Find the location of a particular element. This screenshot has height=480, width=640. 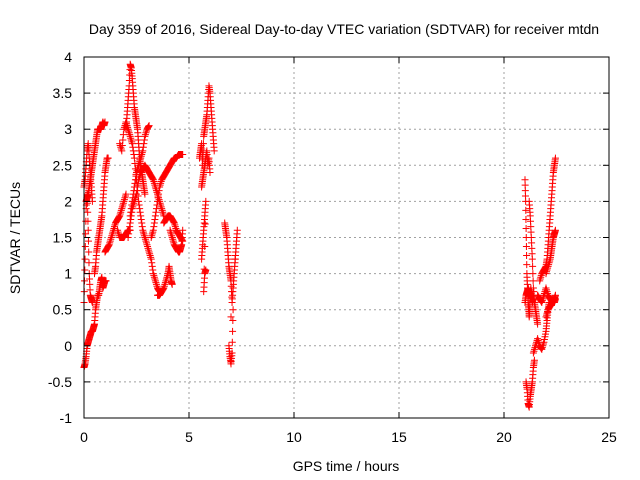

x-tick-label: 20 is located at coordinates (504, 437).